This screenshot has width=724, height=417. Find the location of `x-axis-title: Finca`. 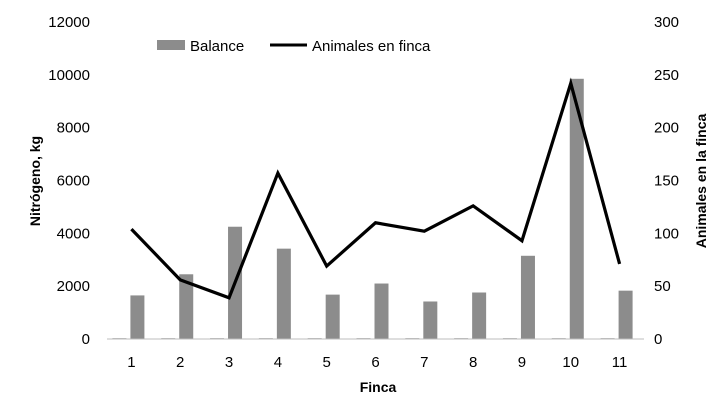

x-axis-title: Finca is located at coordinates (378, 387).